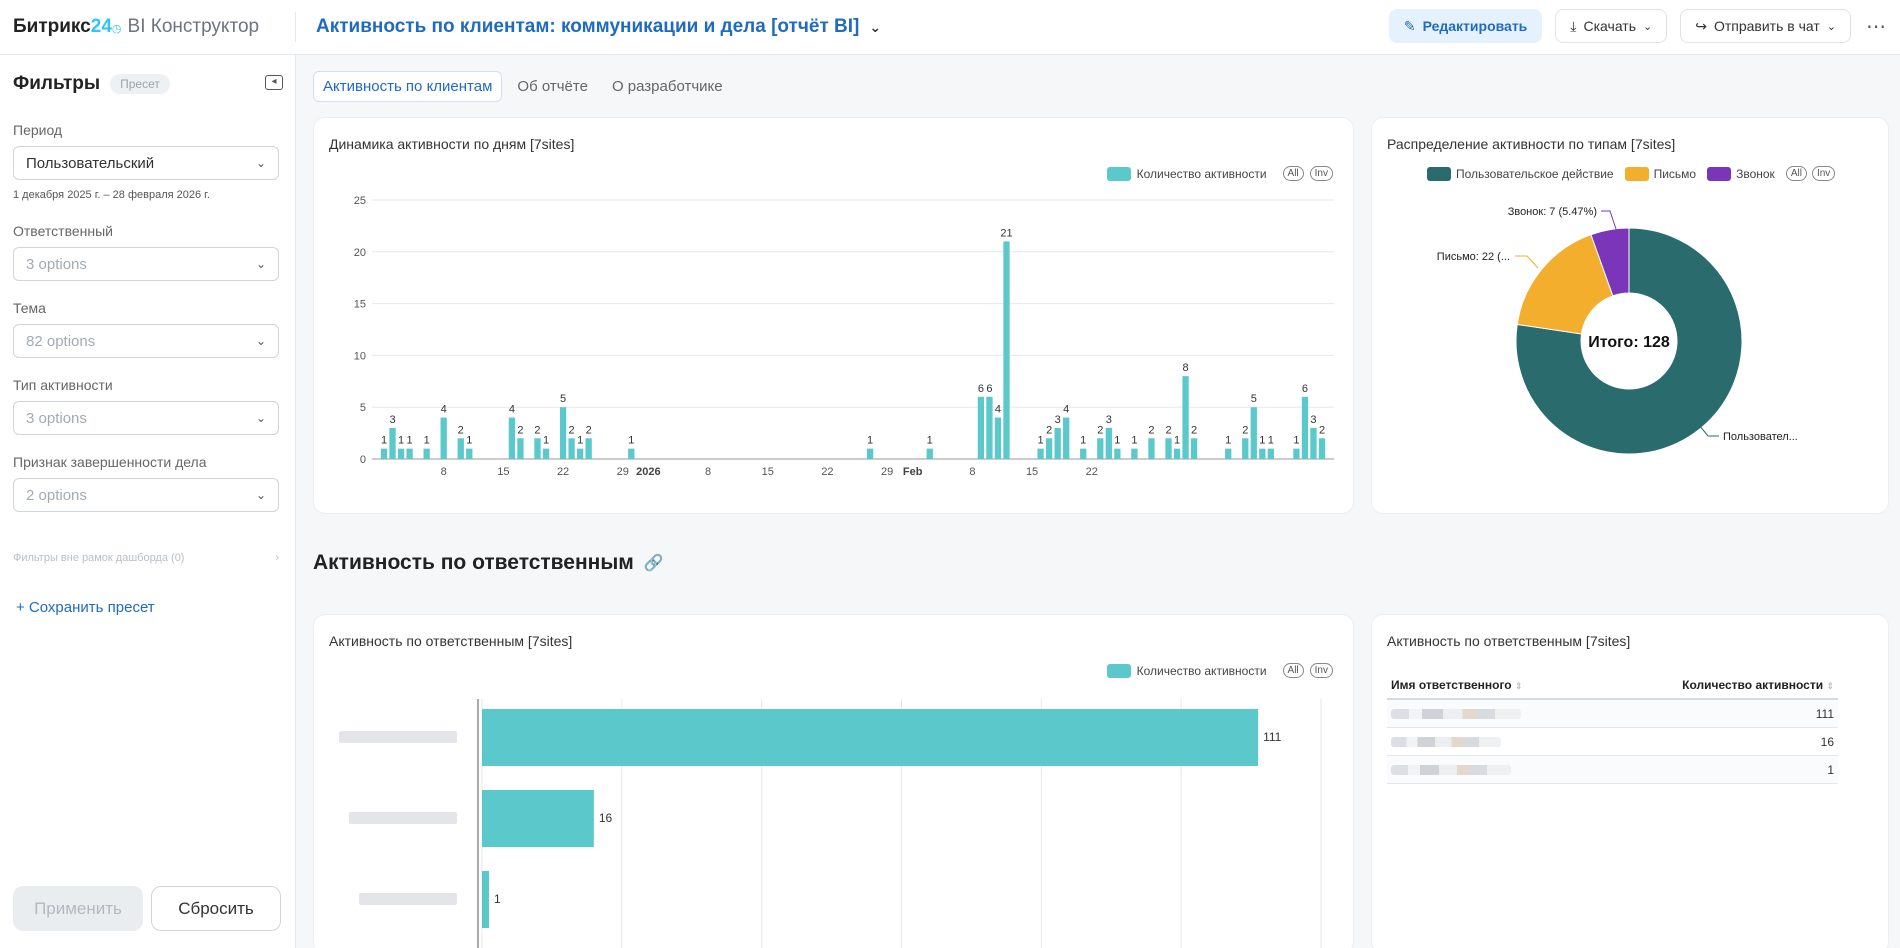 Image resolution: width=1900 pixels, height=948 pixels. What do you see at coordinates (148, 27) in the screenshot?
I see `app-logo: Битрикс 24 ◷ BI Конструктор` at bounding box center [148, 27].